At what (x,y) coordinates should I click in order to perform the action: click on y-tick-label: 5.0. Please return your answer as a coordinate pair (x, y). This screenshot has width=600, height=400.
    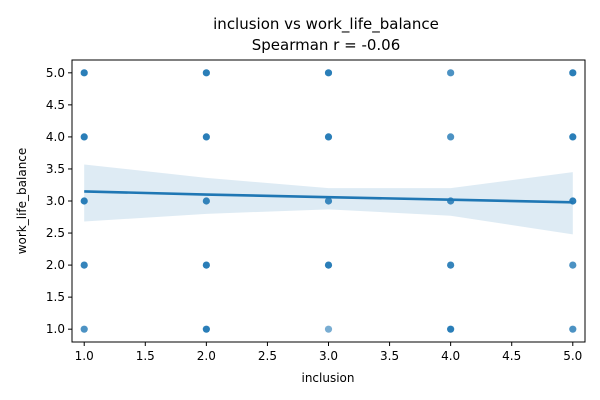
    Looking at the image, I should click on (55, 73).